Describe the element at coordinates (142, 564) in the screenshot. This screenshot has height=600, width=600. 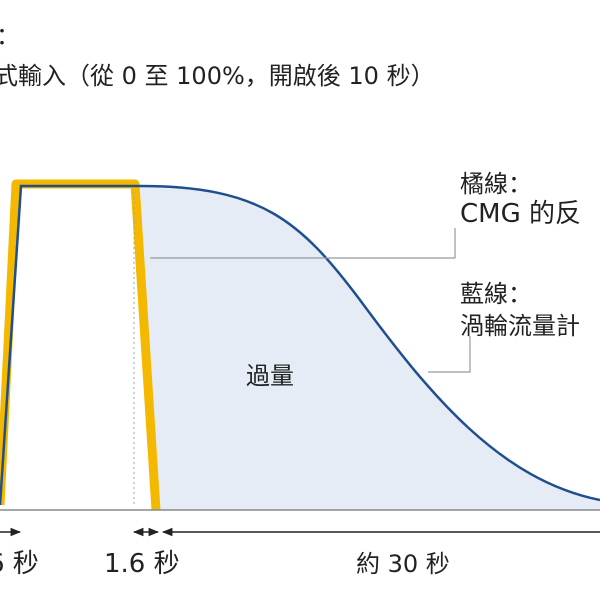
I see `duration-label: 1.6 秒` at that location.